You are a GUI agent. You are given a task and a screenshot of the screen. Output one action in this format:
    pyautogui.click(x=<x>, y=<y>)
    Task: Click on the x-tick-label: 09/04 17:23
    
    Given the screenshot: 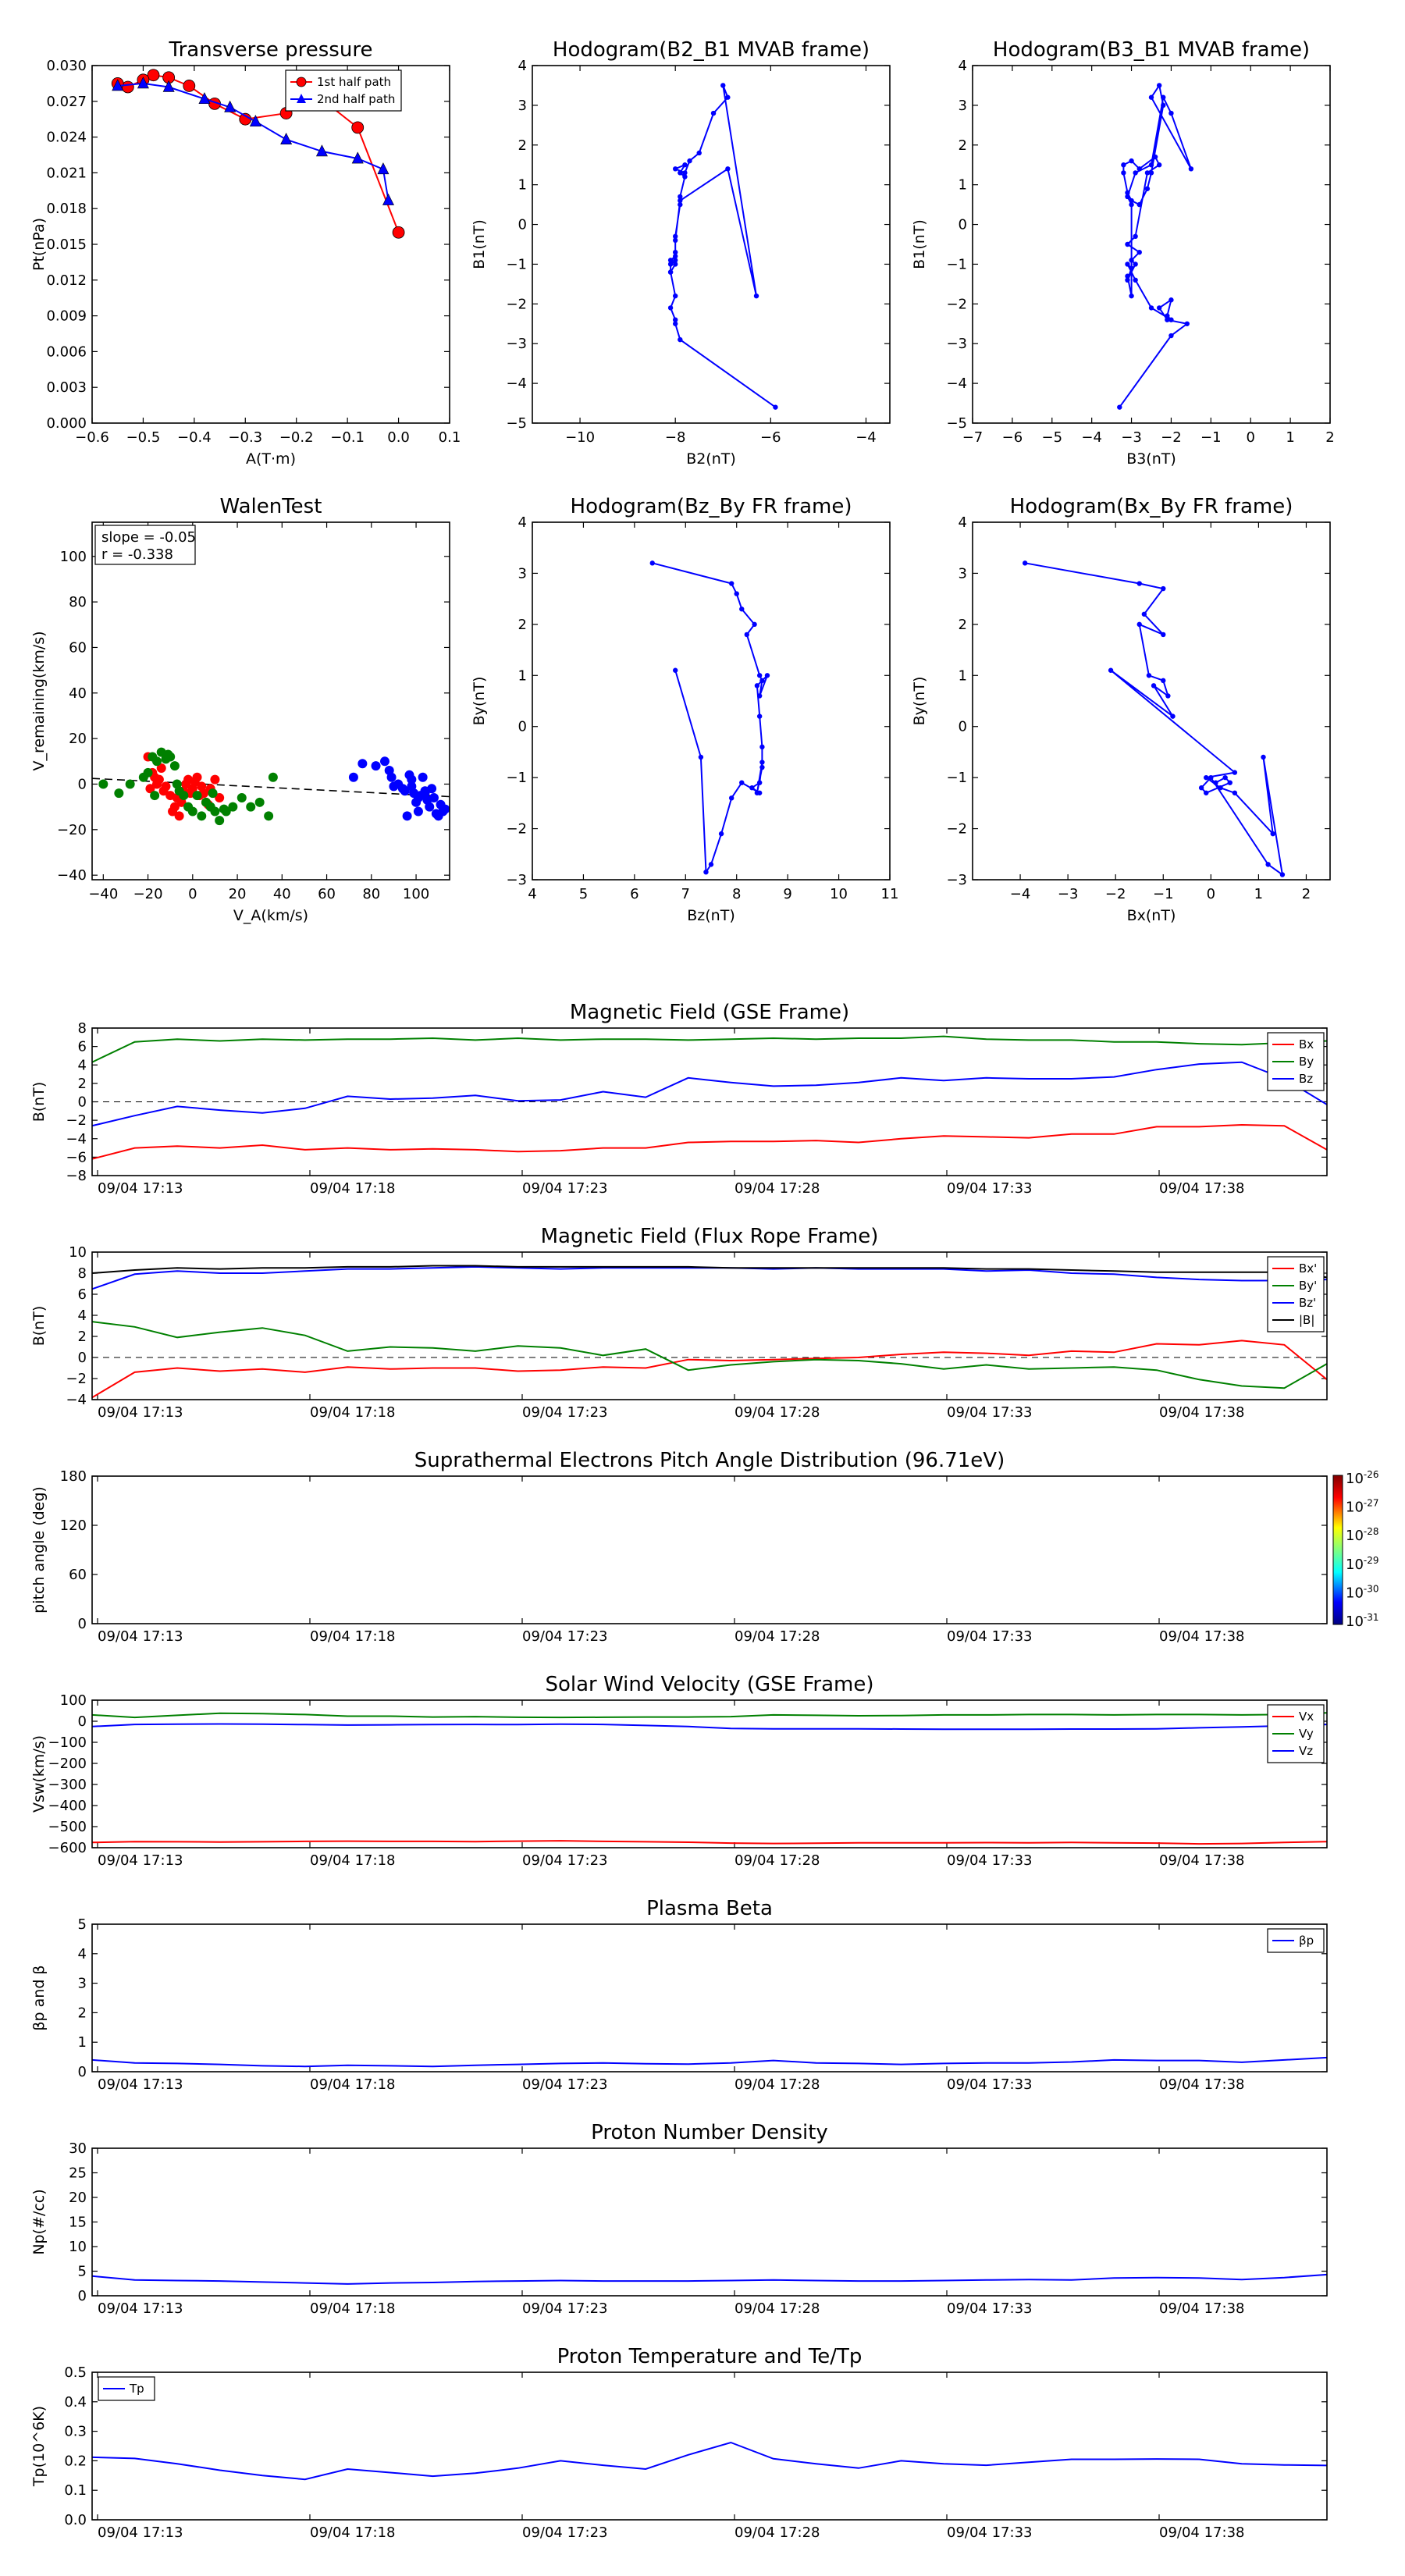 What is the action you would take?
    pyautogui.click(x=565, y=1188)
    